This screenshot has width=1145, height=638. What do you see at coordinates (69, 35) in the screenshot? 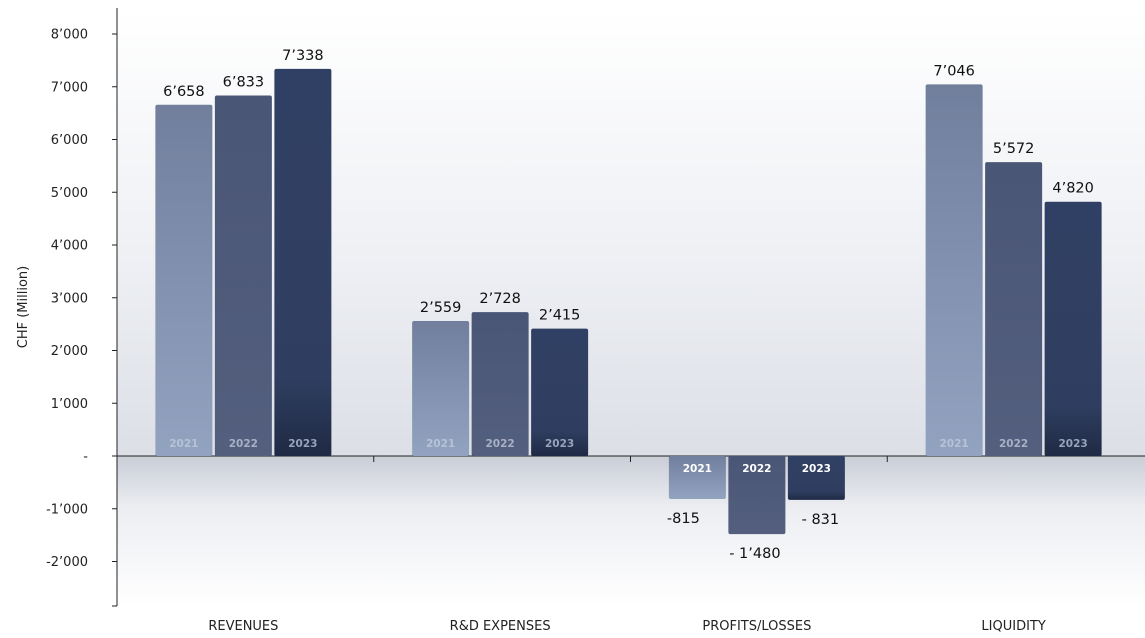
I see `y-tick-label: 8’000` at bounding box center [69, 35].